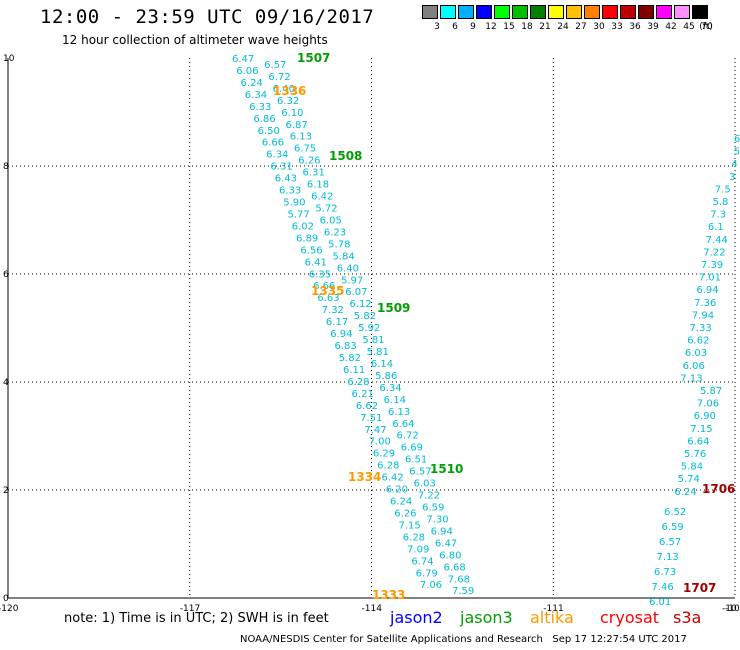  What do you see at coordinates (289, 91) in the screenshot?
I see `pass-label-altika: 1336` at bounding box center [289, 91].